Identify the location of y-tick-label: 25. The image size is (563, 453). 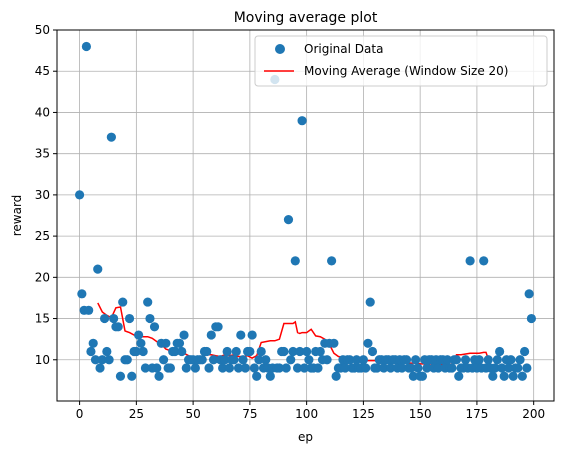
(42, 236).